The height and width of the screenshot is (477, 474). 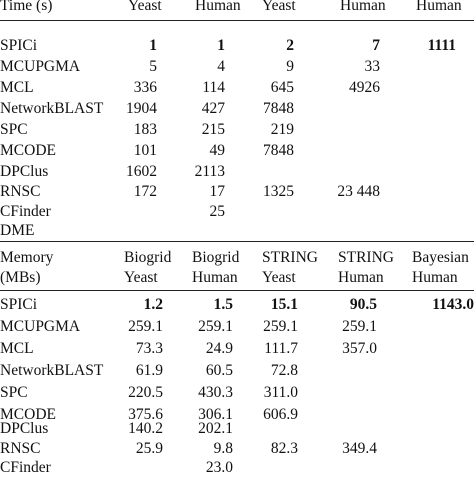 I want to click on time-value: 215, so click(x=213, y=129).